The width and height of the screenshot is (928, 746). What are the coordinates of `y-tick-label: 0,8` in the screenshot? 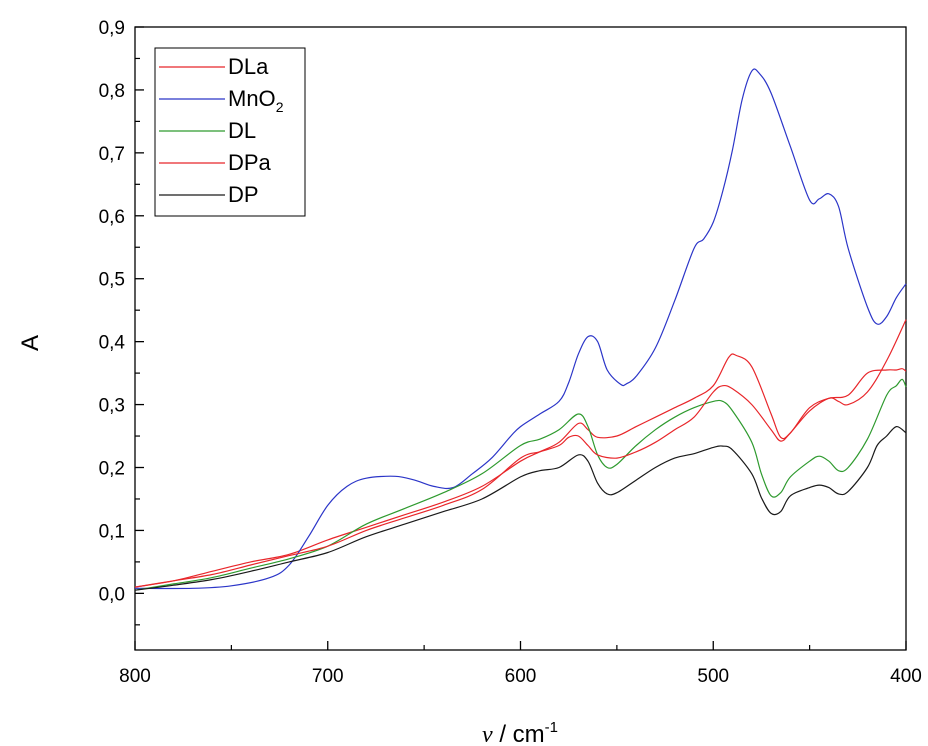 It's located at (112, 91).